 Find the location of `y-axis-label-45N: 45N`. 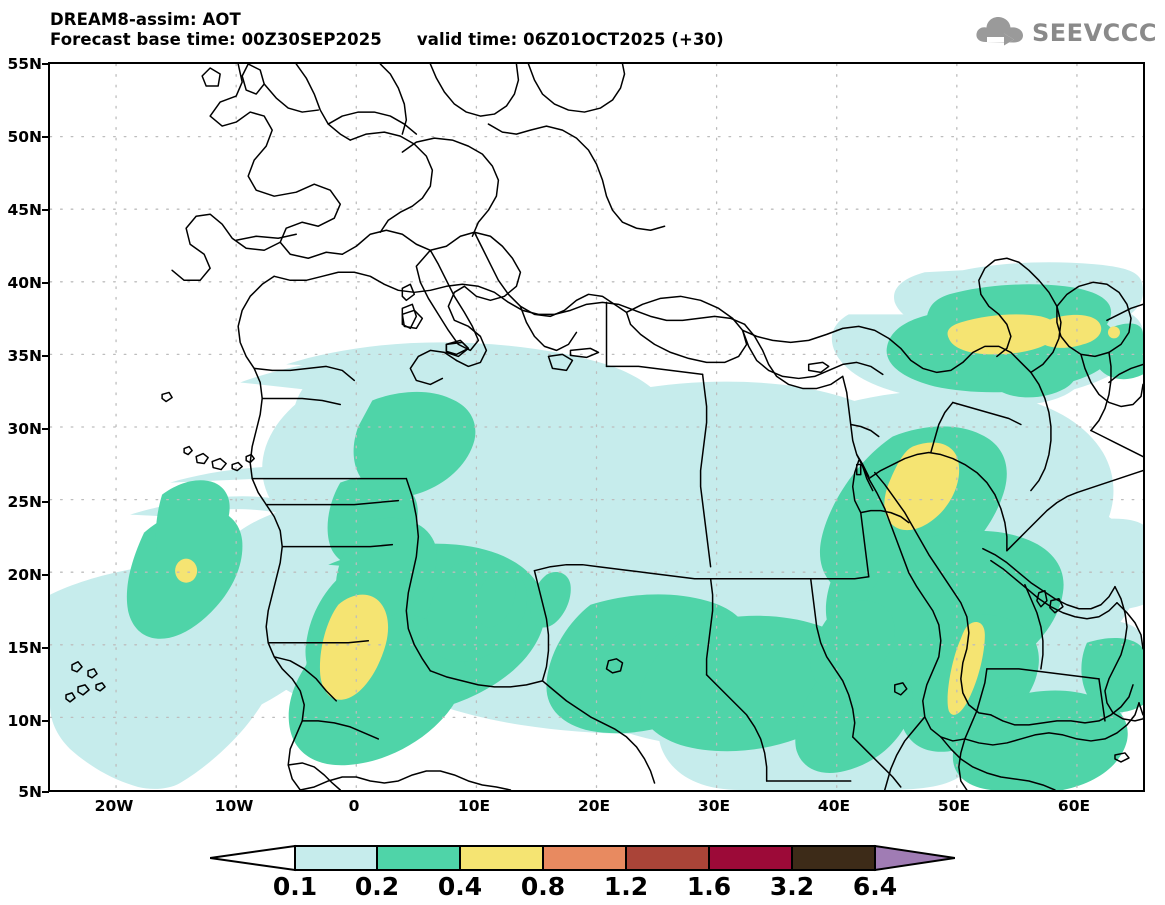

y-axis-label-45N: 45N is located at coordinates (24, 210).